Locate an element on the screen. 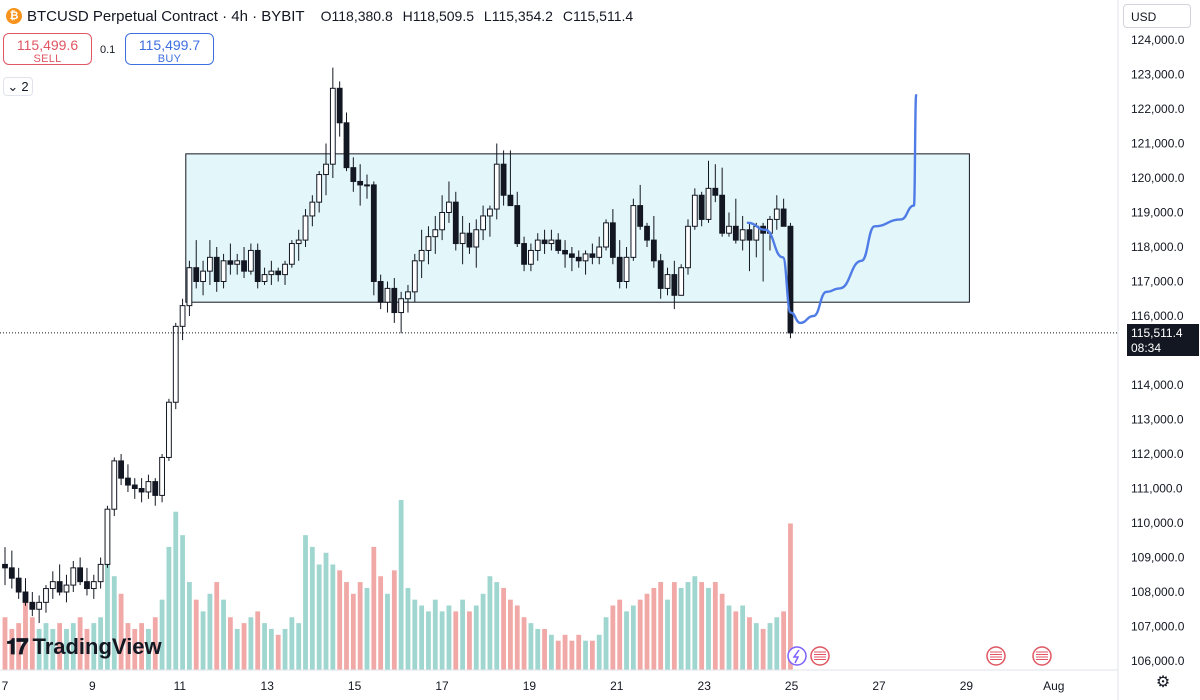 The width and height of the screenshot is (1200, 700). tradingview-logo: 𝟏𝟕 TradingView is located at coordinates (84, 647).